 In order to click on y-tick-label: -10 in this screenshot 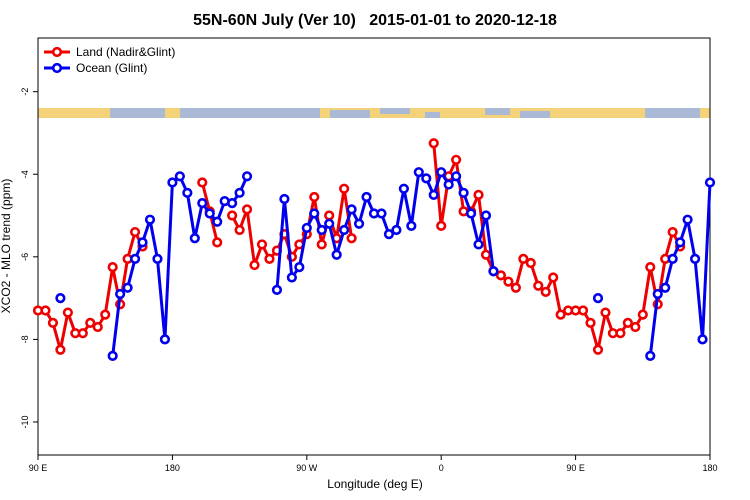, I will do `click(25, 421)`.